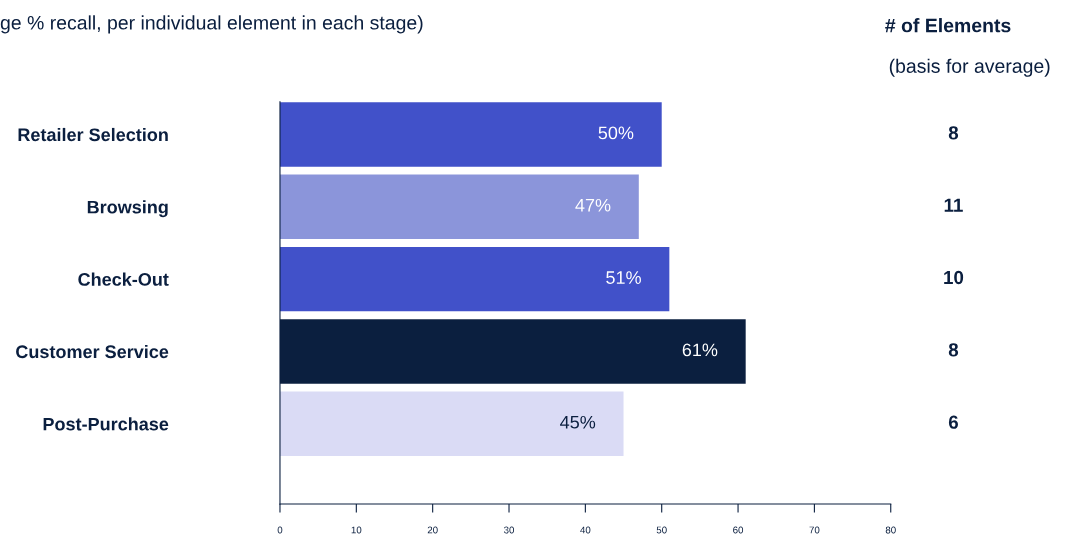 The height and width of the screenshot is (542, 1081). I want to click on x-tick-label: 50, so click(661, 530).